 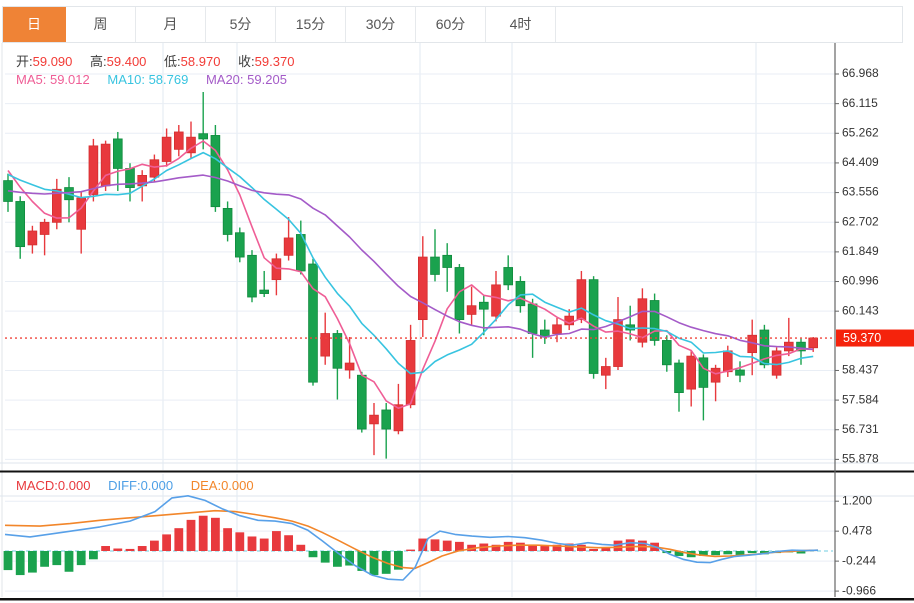 I want to click on tab-day: 日, so click(x=34, y=24).